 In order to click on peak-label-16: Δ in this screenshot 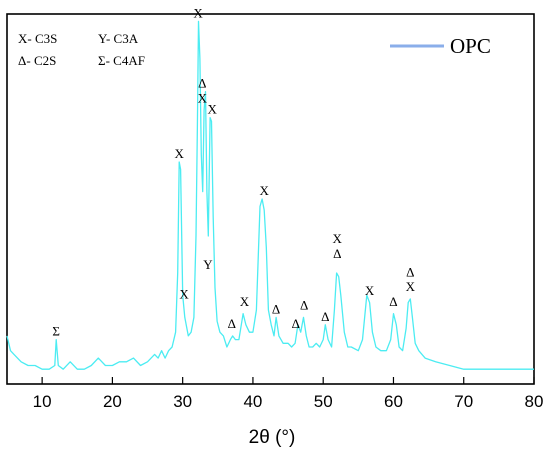, I will do `click(337, 253)`.